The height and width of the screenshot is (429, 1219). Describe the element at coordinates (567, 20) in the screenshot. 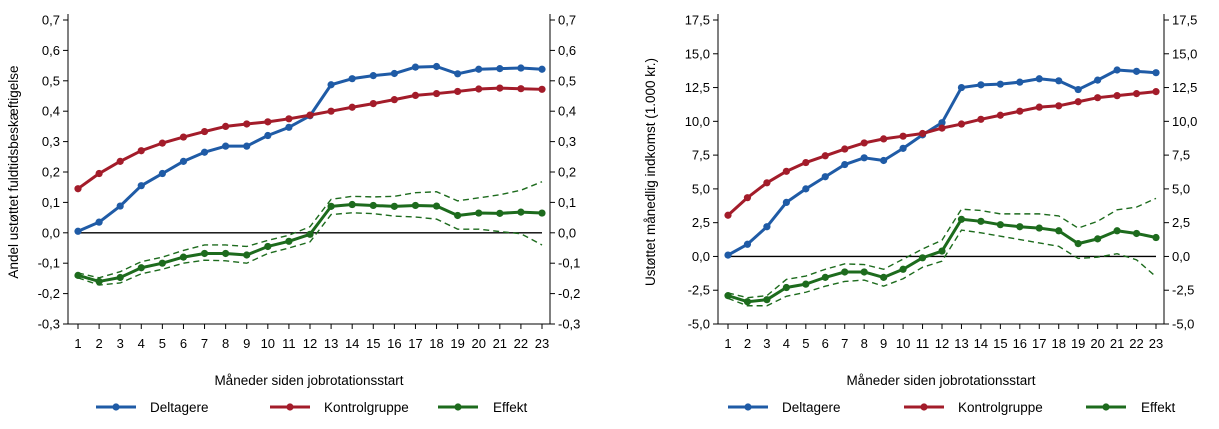

I see `y-tick-label-right: 0,7` at that location.